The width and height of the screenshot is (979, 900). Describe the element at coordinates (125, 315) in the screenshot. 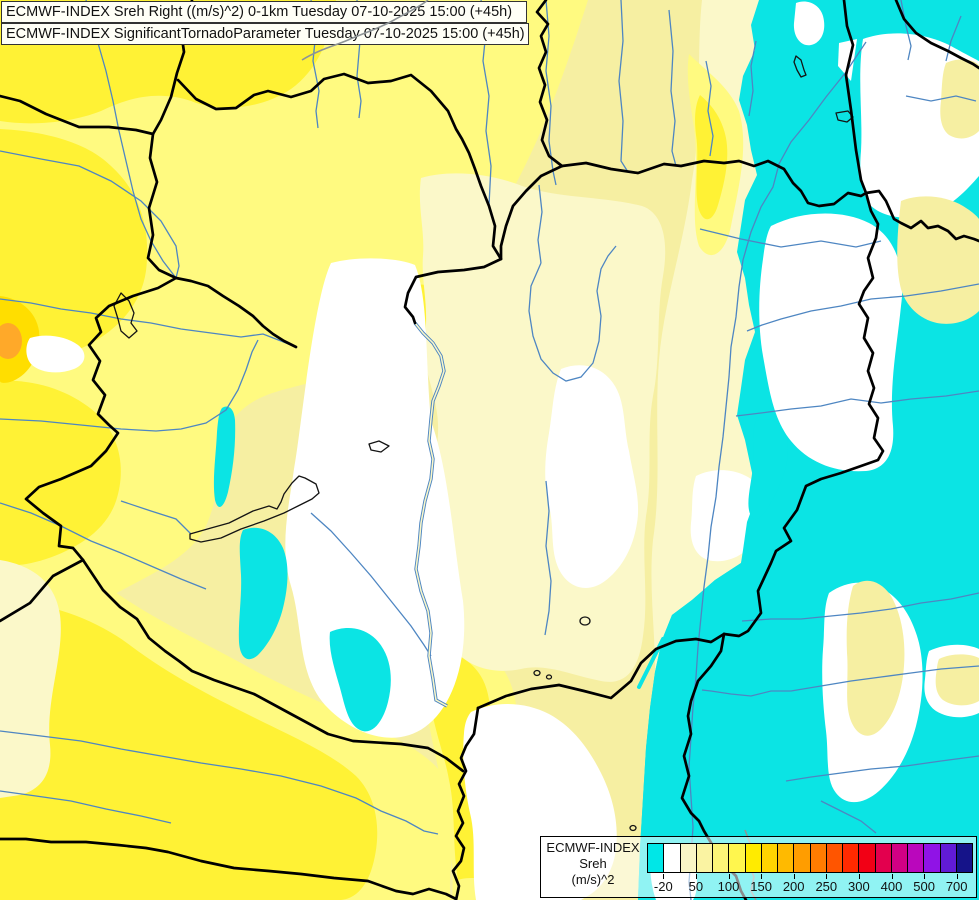

I see `lake-neusiedl-outline` at that location.